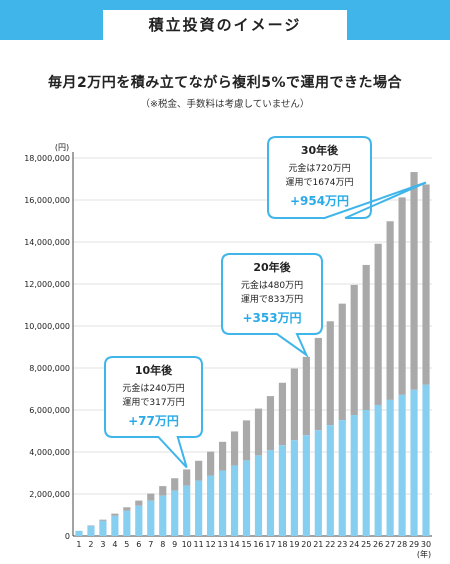 The height and width of the screenshot is (564, 450). What do you see at coordinates (47, 284) in the screenshot?
I see `y-tick-label: 12,000,000` at bounding box center [47, 284].